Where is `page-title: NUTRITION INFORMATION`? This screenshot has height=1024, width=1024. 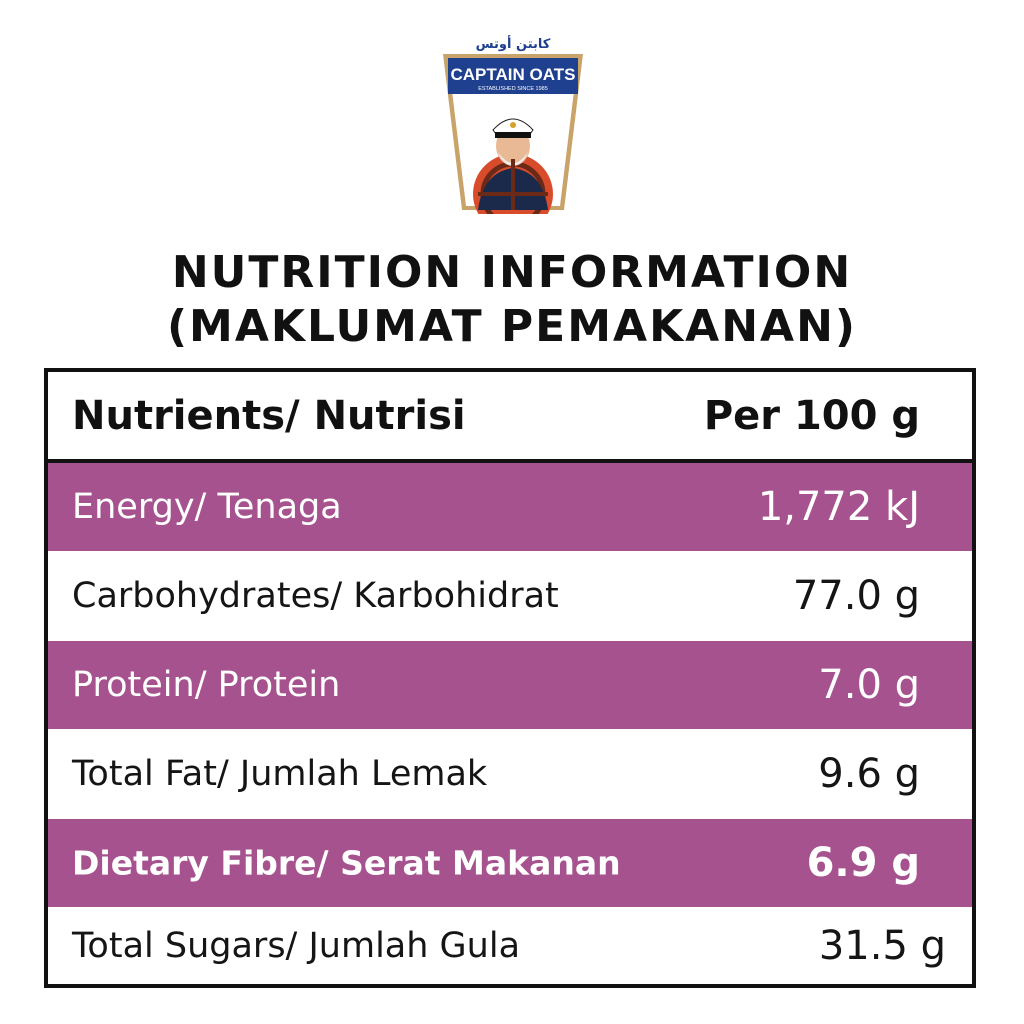
page-title: NUTRITION INFORMATION is located at coordinates (512, 272).